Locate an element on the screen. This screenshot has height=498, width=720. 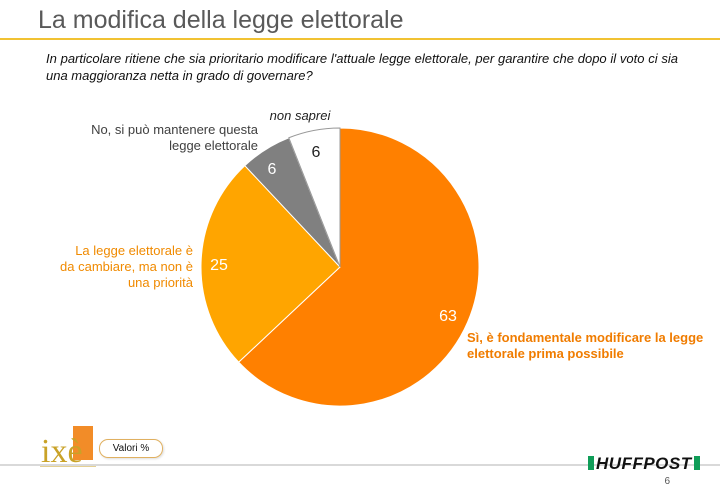
footer-divider is located at coordinates (360, 465).